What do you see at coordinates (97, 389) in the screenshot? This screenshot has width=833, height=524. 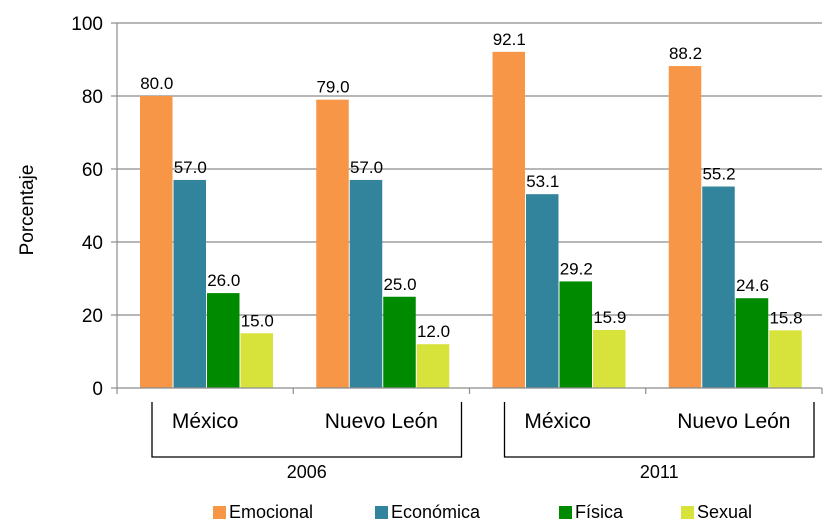 I see `y-tick-label: 0` at bounding box center [97, 389].